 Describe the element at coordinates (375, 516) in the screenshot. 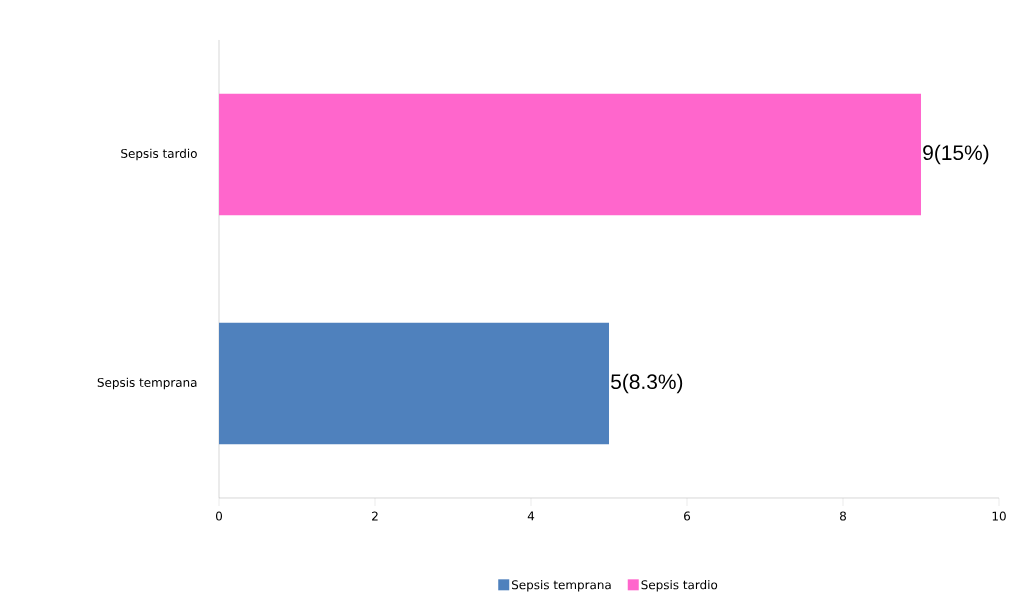

I see `x-tick-label: 2` at that location.